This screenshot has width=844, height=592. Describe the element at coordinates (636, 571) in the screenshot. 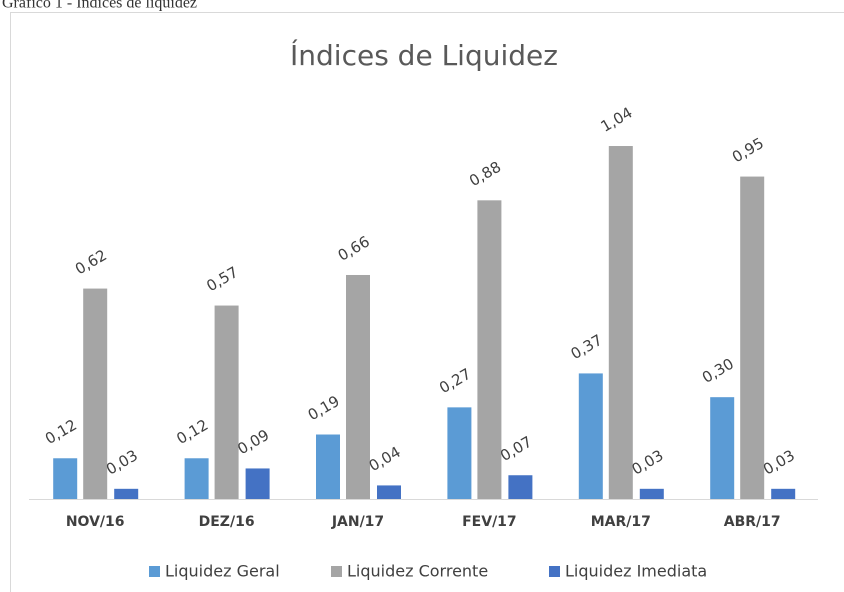

I see `legend-label: Liquidez Imediata` at that location.